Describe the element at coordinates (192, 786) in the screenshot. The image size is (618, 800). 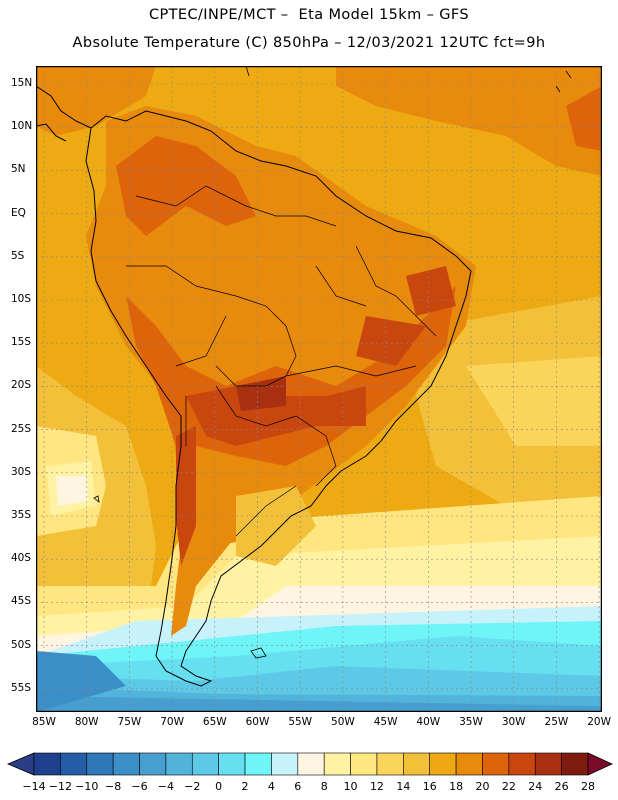
I see `colorbar-label: −2` at that location.